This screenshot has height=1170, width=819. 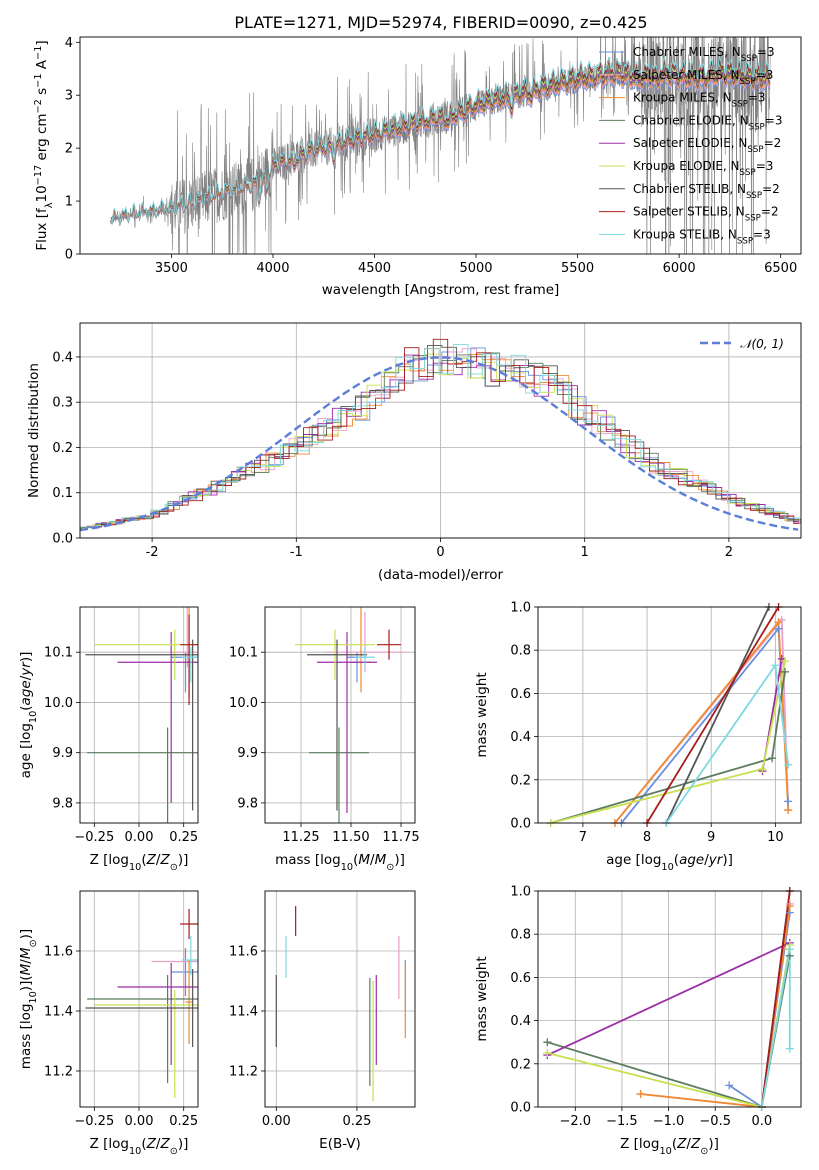 What do you see at coordinates (440, 441) in the screenshot?
I see `histogram-chabrier-elodie` at bounding box center [440, 441].